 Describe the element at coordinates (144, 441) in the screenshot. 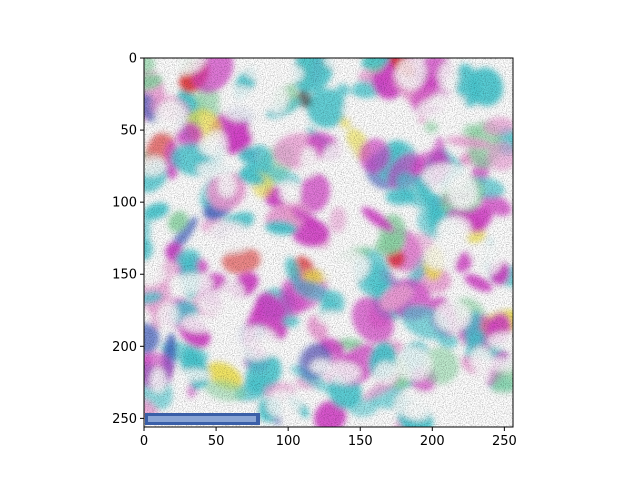

I see `x-tick-label: 0` at that location.